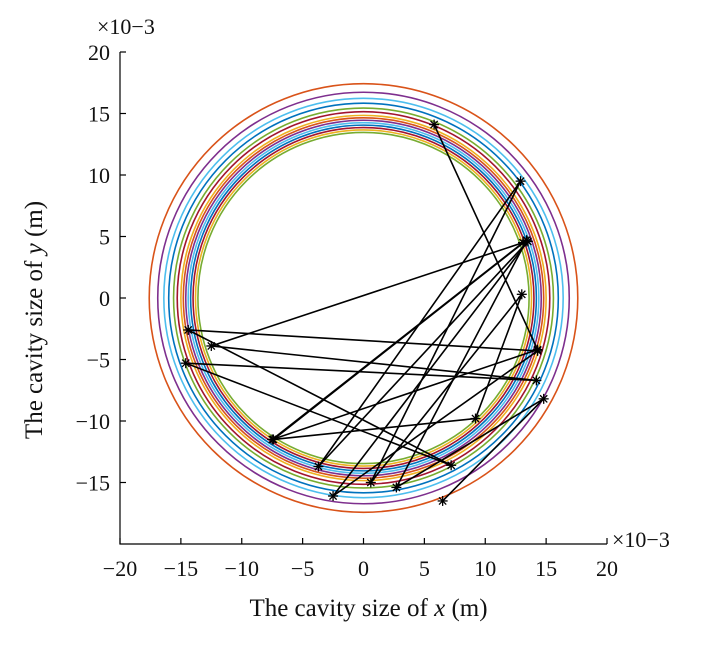  What do you see at coordinates (34, 346) in the screenshot?
I see `y-axis-label-prefix: The cavity size of` at bounding box center [34, 346].